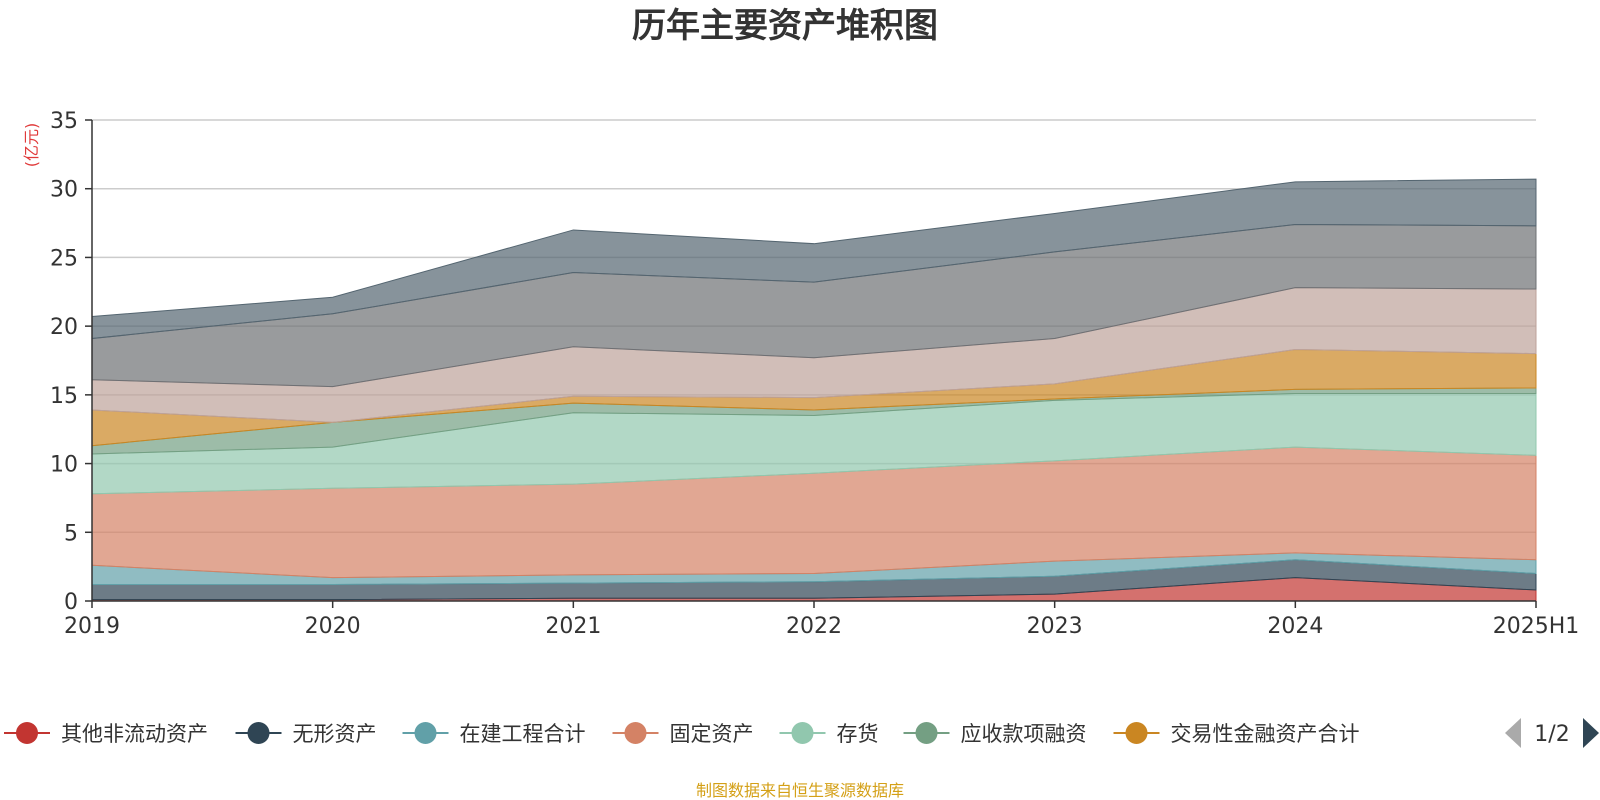 The width and height of the screenshot is (1600, 800). Describe the element at coordinates (573, 626) in the screenshot. I see `x-tick-label: 2021` at that location.